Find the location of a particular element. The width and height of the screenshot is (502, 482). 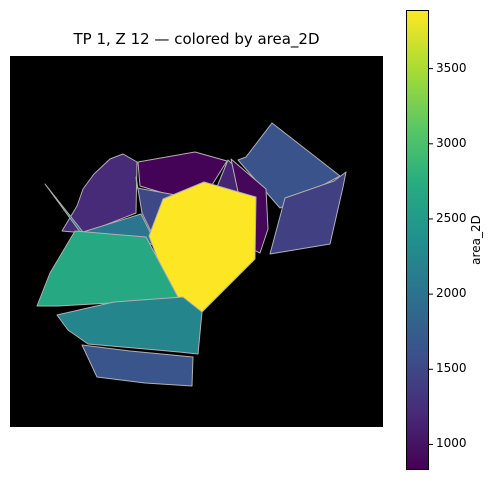

cell-bottom is located at coordinates (137, 365).